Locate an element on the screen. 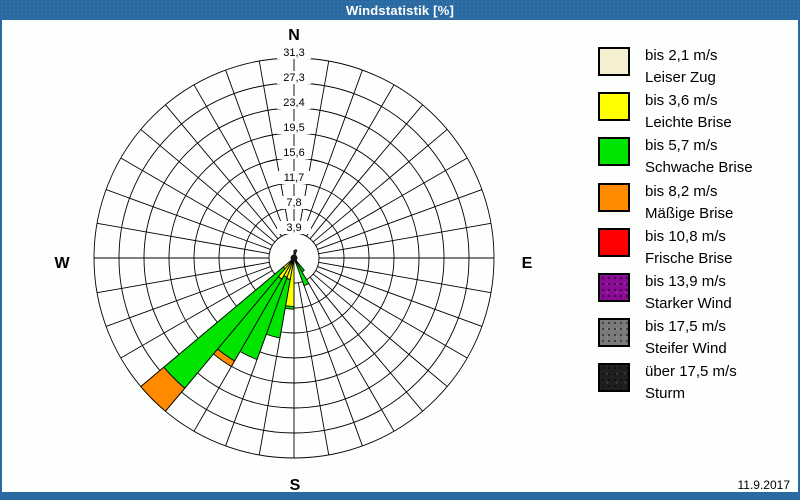 Image resolution: width=800 pixels, height=500 pixels. legend-speed-label: bis 13,9 m/s is located at coordinates (685, 281).